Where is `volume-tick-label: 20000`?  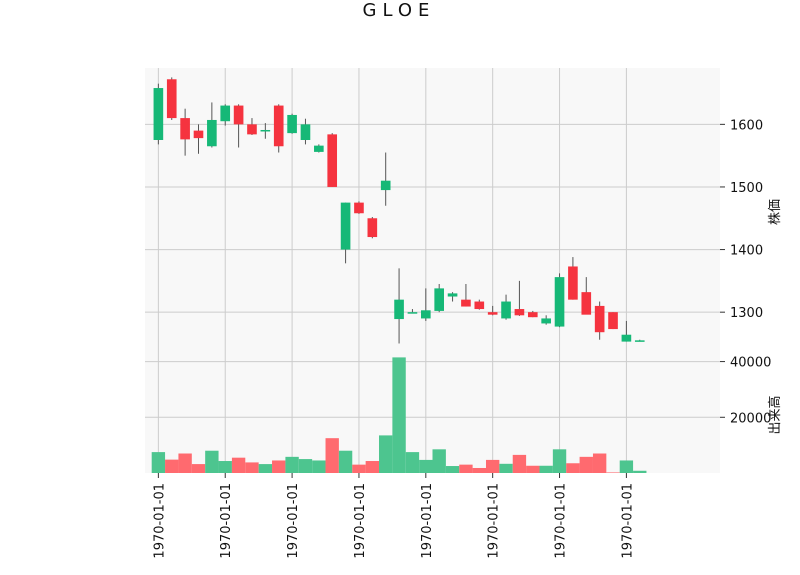
volume-tick-label: 20000 is located at coordinates (750, 418).